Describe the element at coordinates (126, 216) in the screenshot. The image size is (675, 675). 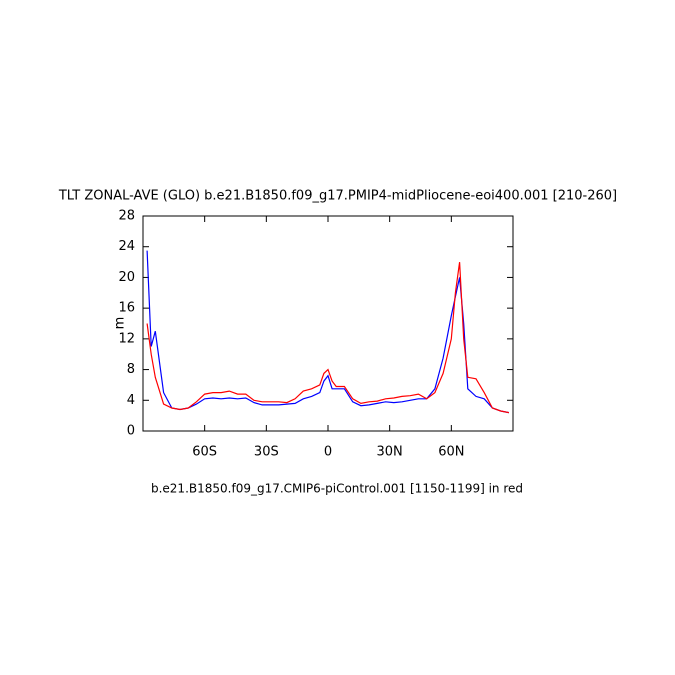
I see `y-tick-label: 28` at that location.